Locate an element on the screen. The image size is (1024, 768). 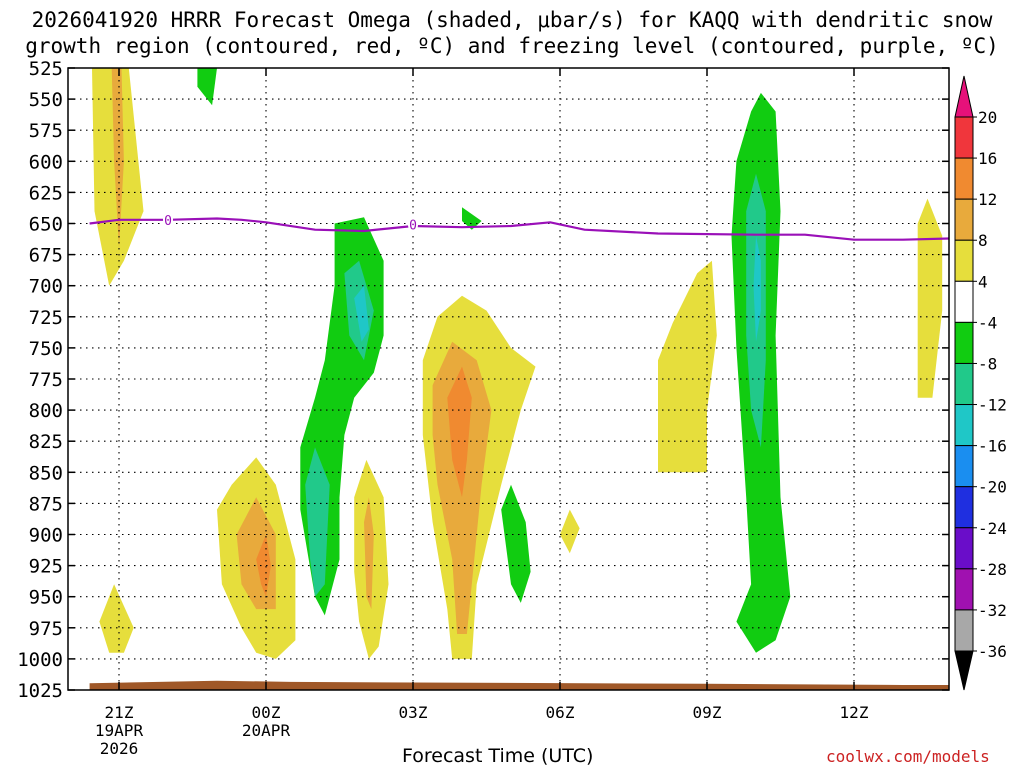
omega-region-uplift-21z-lower is located at coordinates (116, 618).